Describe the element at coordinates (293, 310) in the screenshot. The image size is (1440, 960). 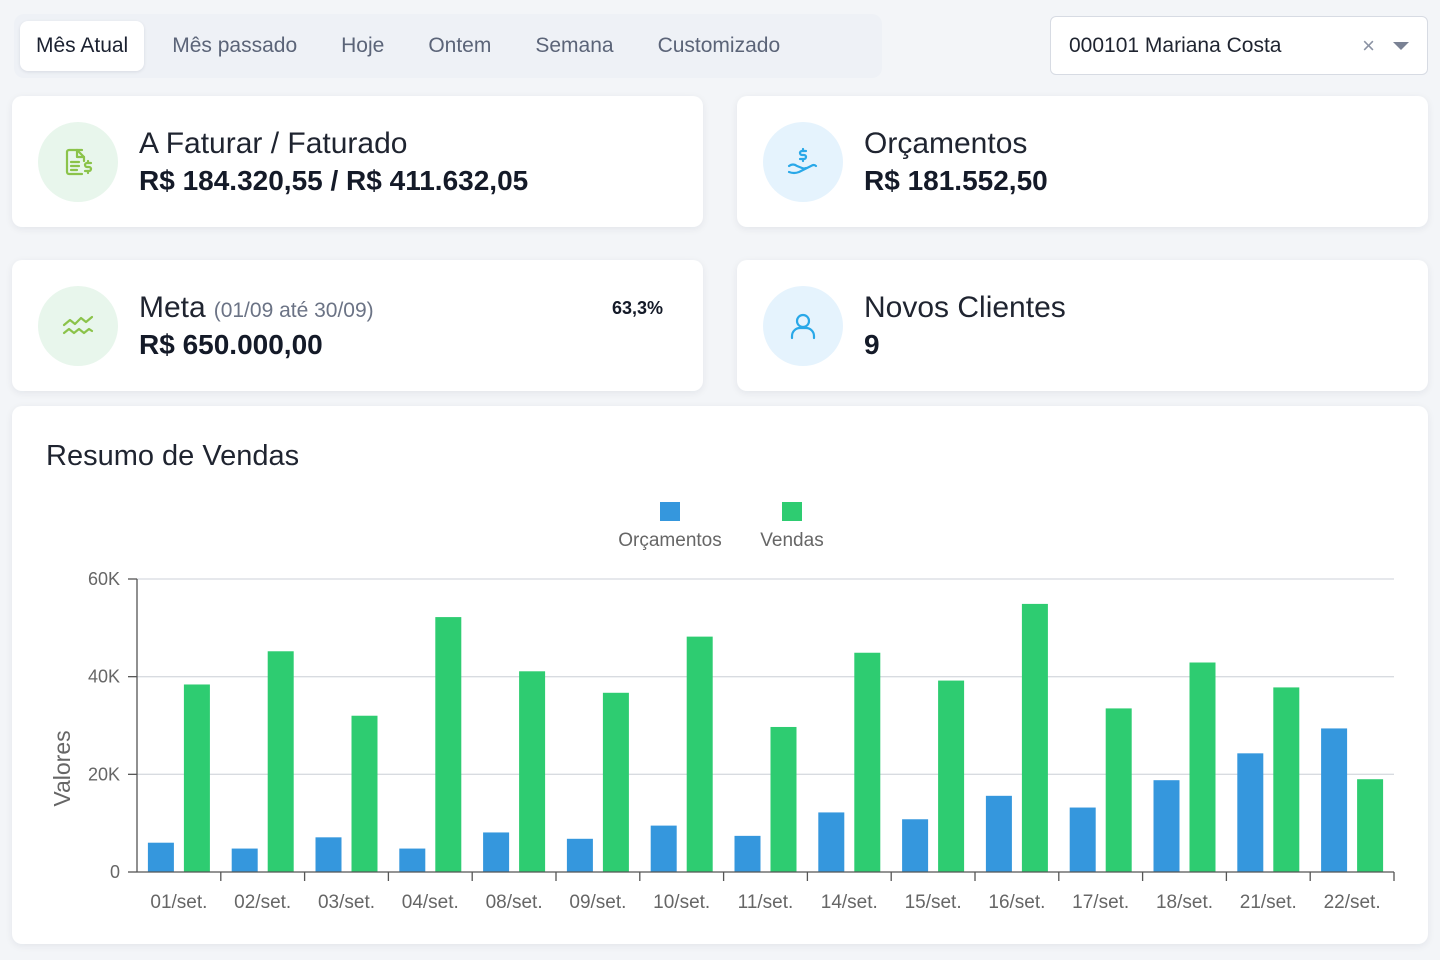
I see `card-meta-period: (01/09 até 30/09)` at that location.